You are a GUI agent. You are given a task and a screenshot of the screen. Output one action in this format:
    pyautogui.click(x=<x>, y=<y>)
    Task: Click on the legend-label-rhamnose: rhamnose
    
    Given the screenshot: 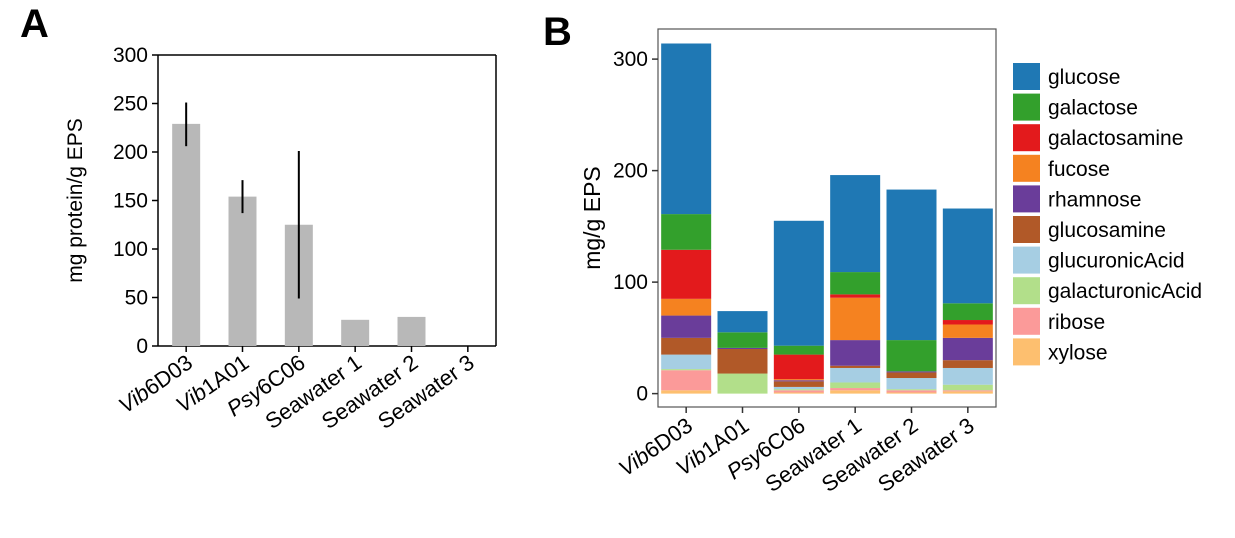 What is the action you would take?
    pyautogui.click(x=1094, y=199)
    